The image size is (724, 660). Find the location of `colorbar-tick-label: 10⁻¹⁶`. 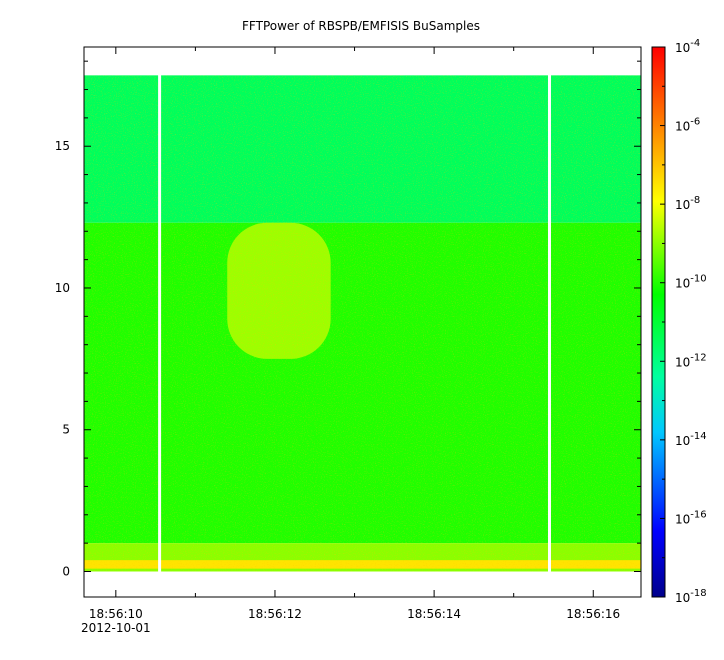

colorbar-tick-label: 10⁻¹⁶ is located at coordinates (691, 517).